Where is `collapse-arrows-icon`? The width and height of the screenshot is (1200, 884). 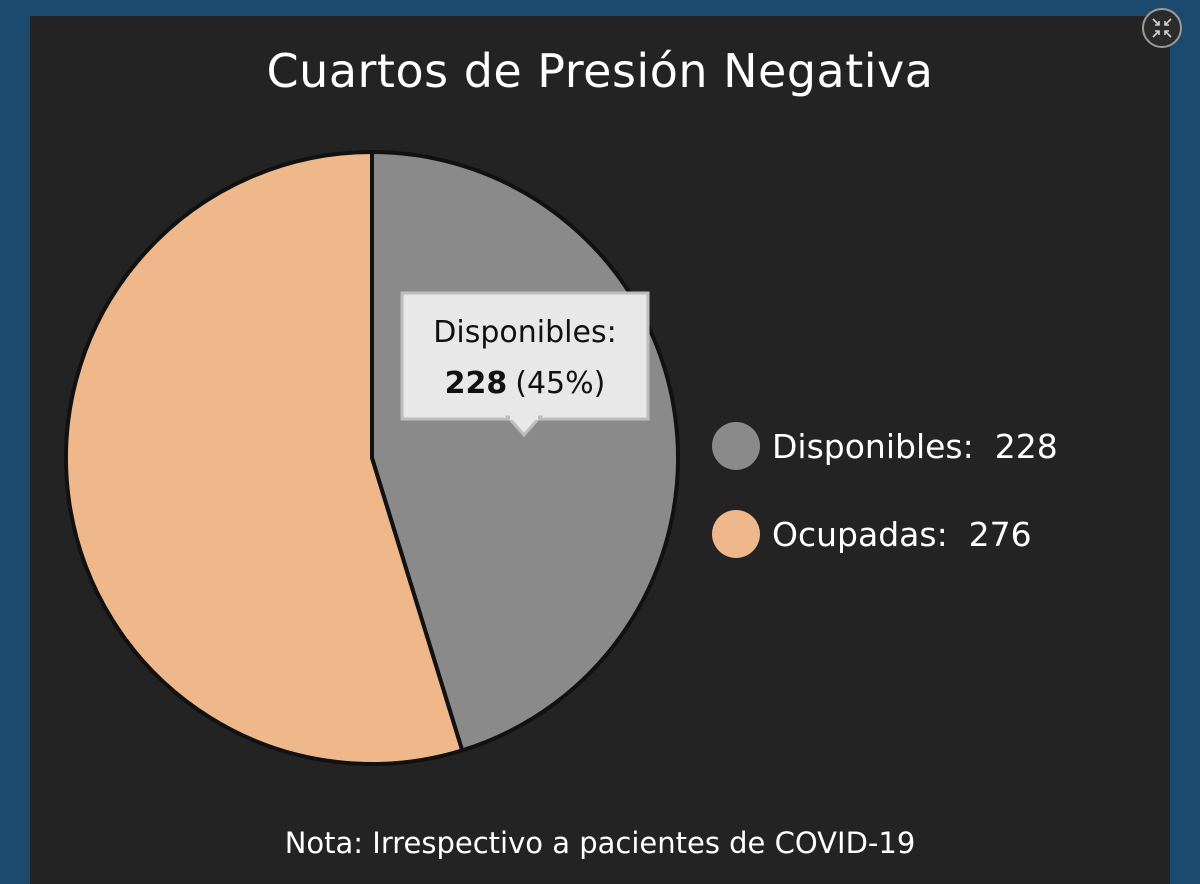 collapse-arrows-icon is located at coordinates (1162, 28).